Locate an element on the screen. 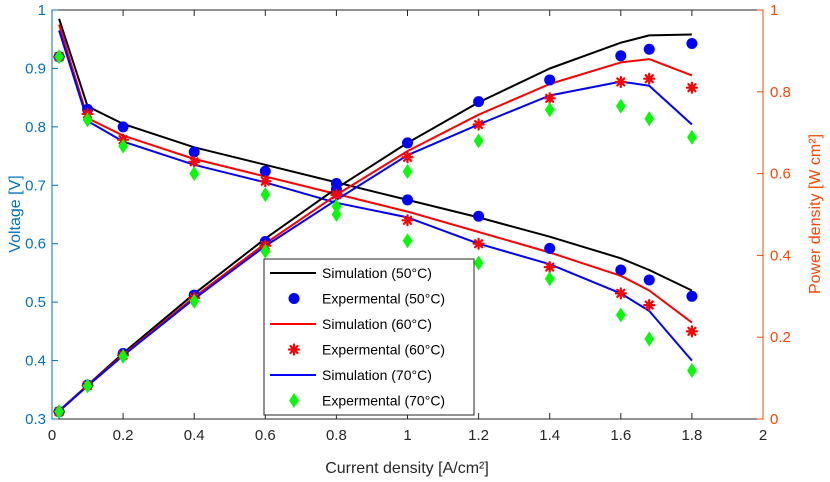 The width and height of the screenshot is (830, 482). legend-label-exp50: Expermental (50°C) is located at coordinates (383, 299).